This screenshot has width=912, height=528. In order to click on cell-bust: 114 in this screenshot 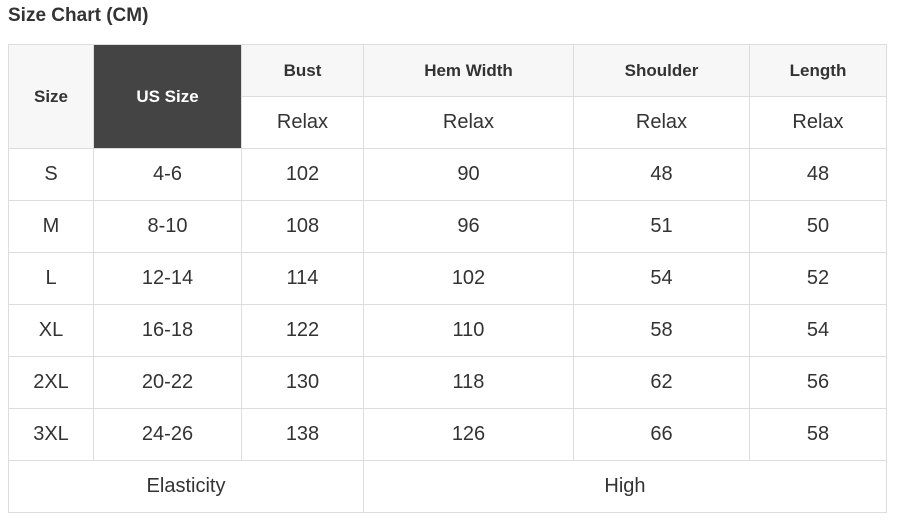, I will do `click(302, 278)`.